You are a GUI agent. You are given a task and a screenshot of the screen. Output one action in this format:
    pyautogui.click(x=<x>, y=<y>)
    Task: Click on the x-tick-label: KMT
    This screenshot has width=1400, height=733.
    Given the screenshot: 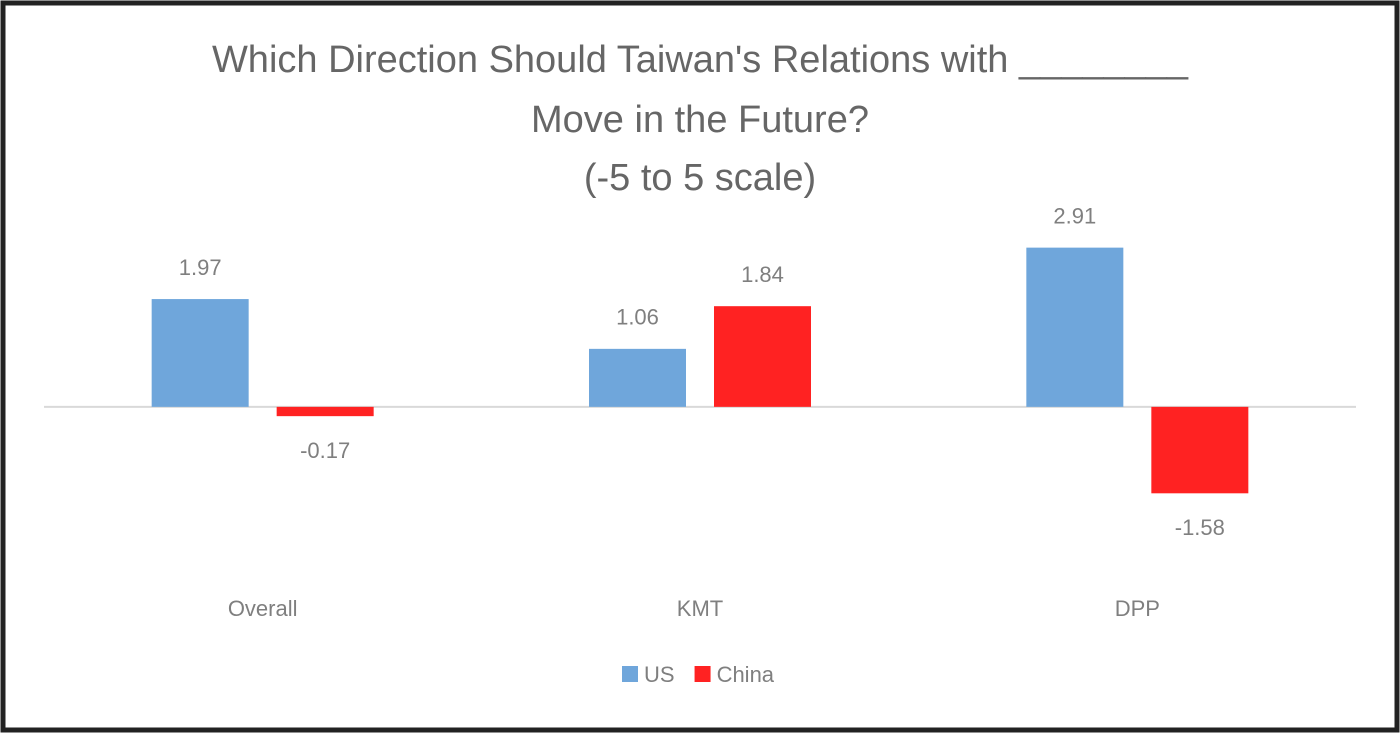 What is the action you would take?
    pyautogui.click(x=700, y=608)
    